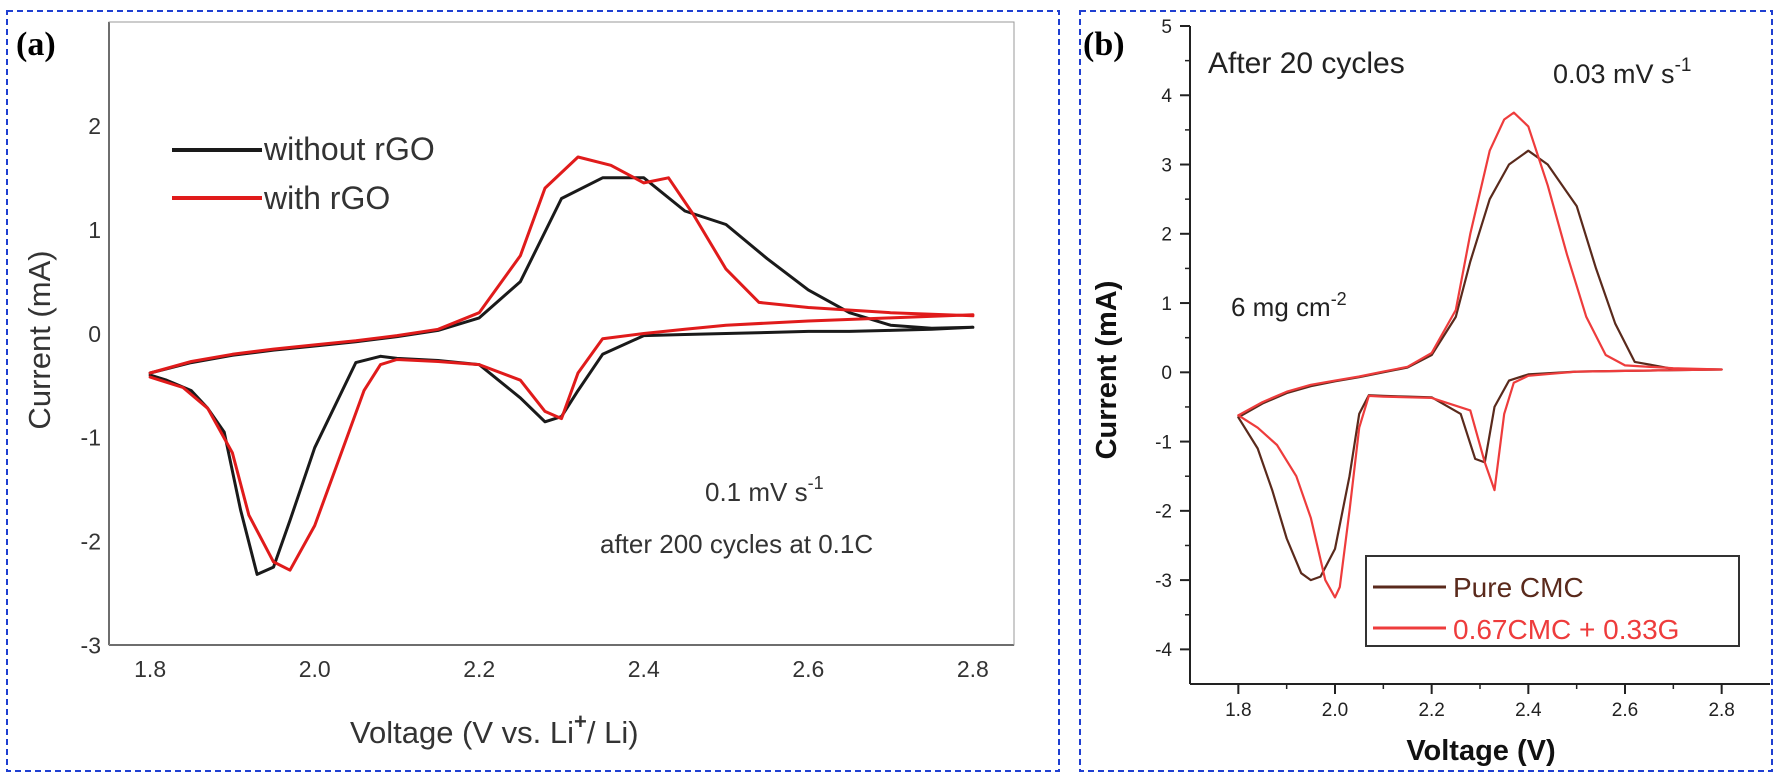 This screenshot has width=1779, height=780. What do you see at coordinates (91, 645) in the screenshot?
I see `panel-a-y-tick-label: -3` at bounding box center [91, 645].